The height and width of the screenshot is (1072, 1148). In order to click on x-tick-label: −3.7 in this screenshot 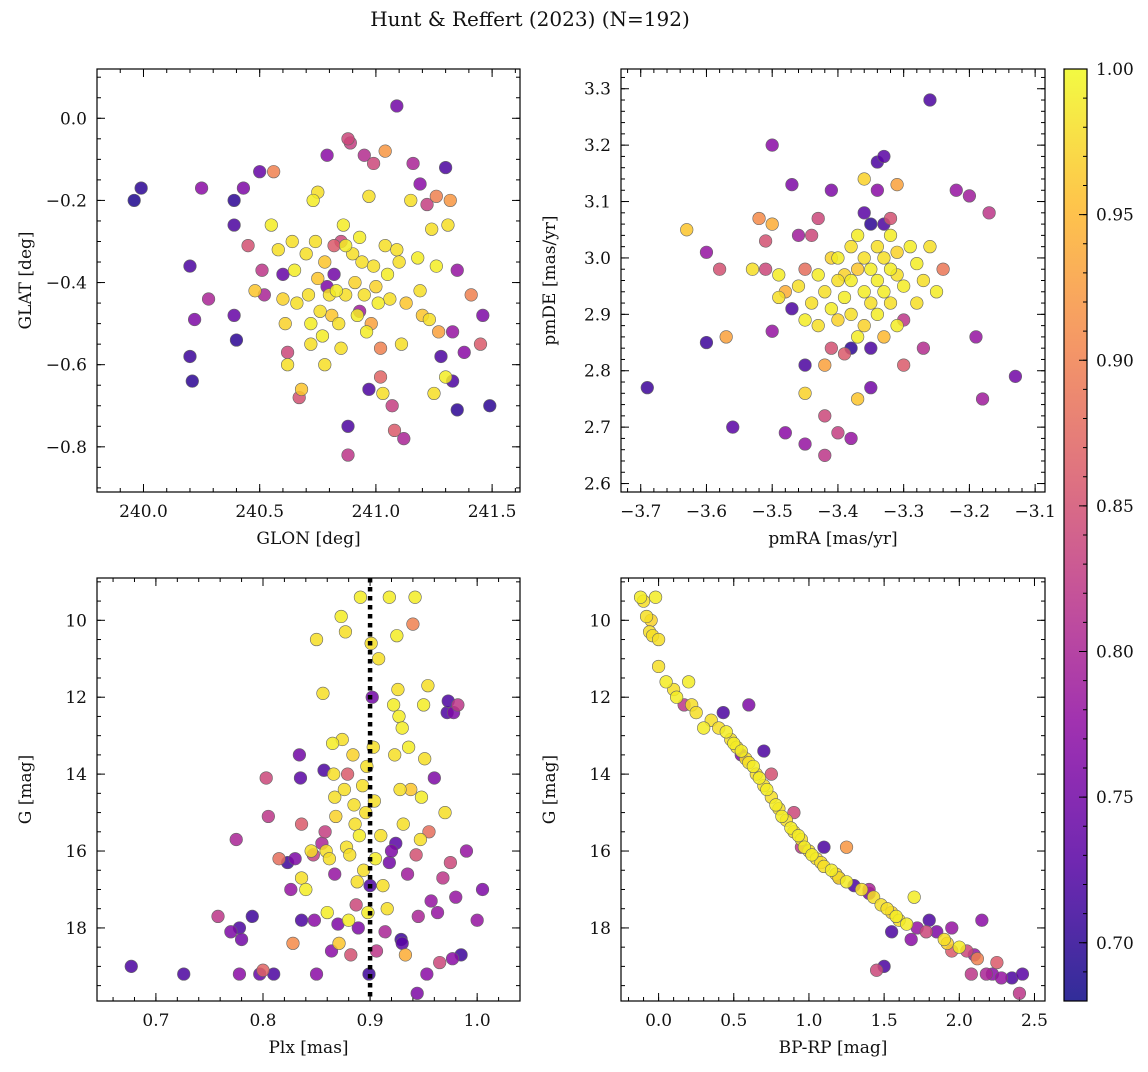, I will do `click(640, 512)`.